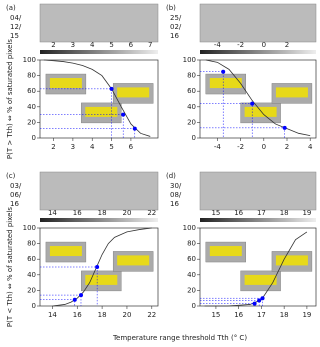  What do you see at coordinates (306, 213) in the screenshot?
I see `colorbar-tick-label: 19` at bounding box center [306, 213].